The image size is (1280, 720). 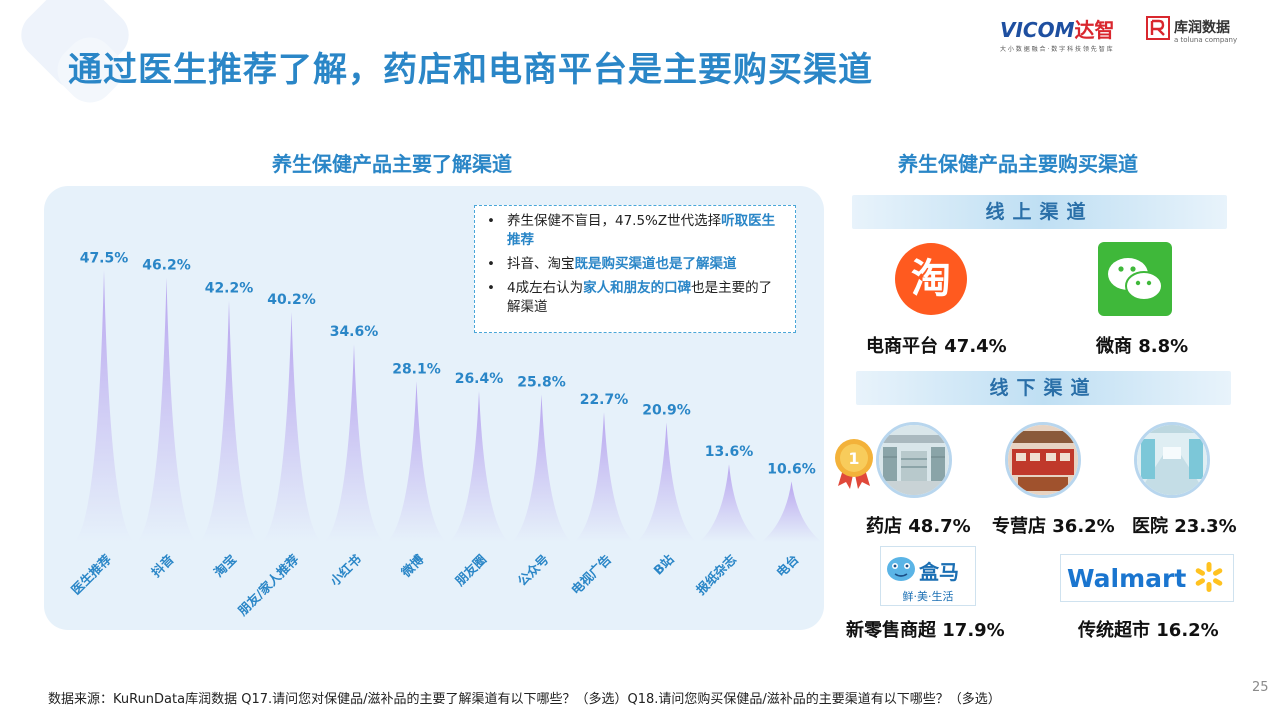 I want to click on right-section-title: 养生保健产品主要购买渠道, so click(x=1018, y=164).